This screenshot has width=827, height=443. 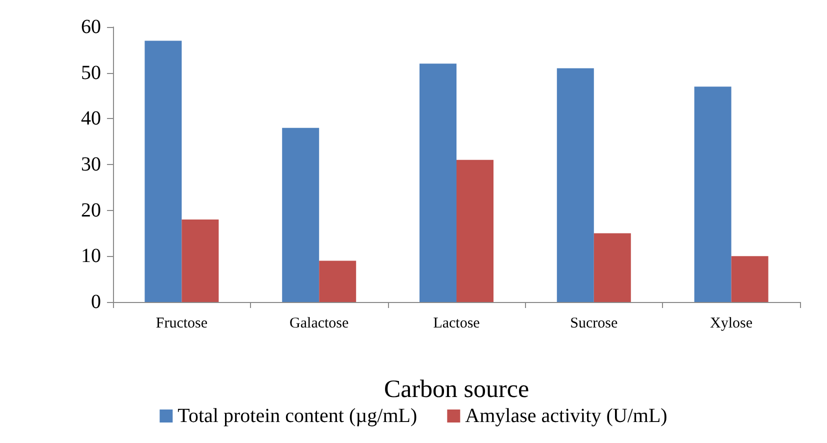 I want to click on x-tick-label: Fructose, so click(x=182, y=324).